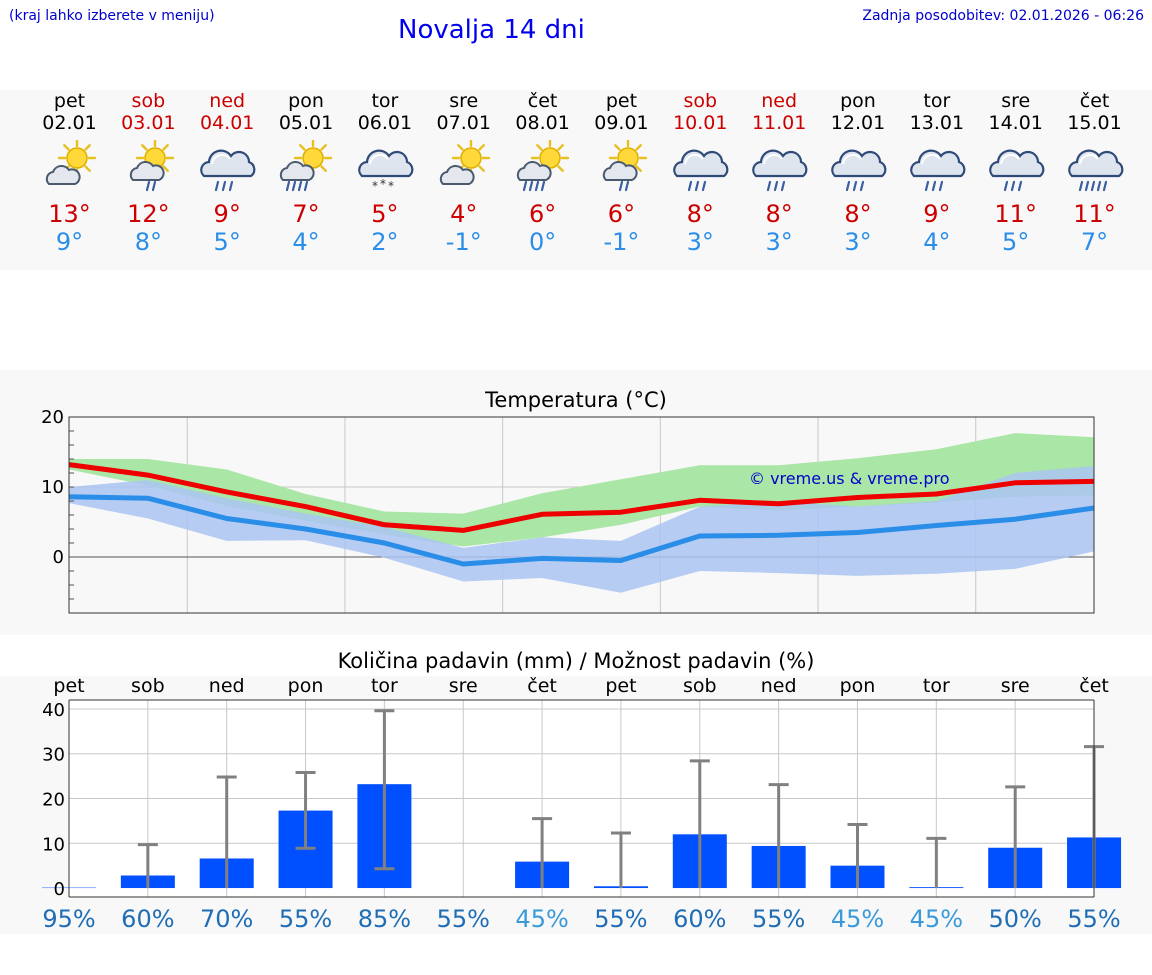  Describe the element at coordinates (226, 919) in the screenshot. I see `precipitation-probability: 70%` at that location.